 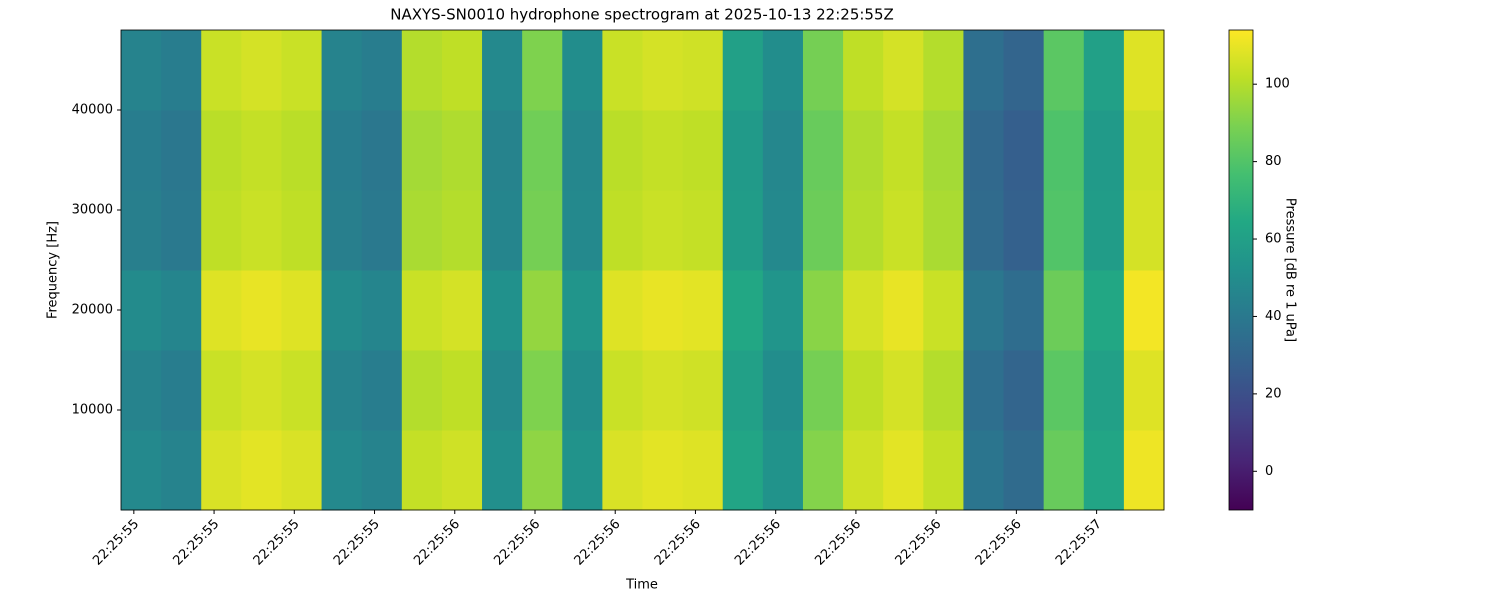 I want to click on colorbar-label: Pressure [dB re 1 uPa], so click(x=1290, y=270).